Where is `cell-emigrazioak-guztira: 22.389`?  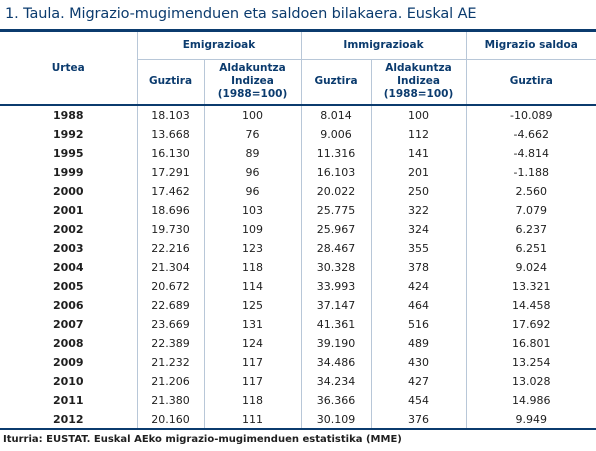
cell-emigrazioak-guztira: 22.389 is located at coordinates (170, 343).